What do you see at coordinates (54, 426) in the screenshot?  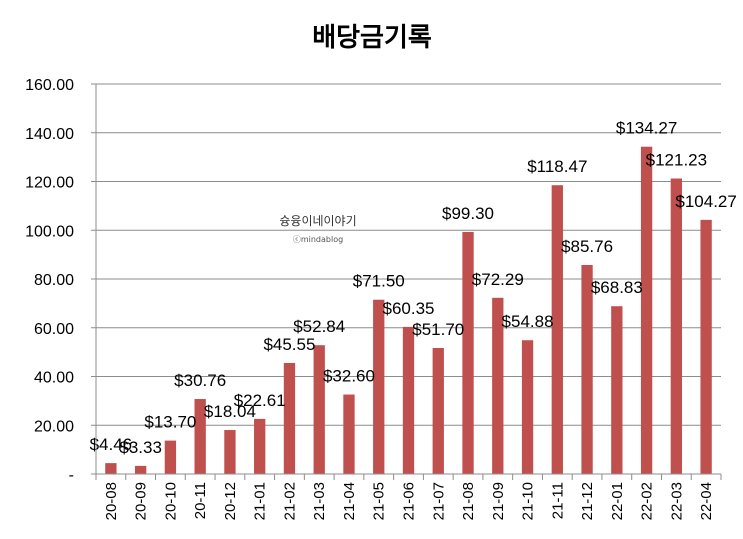 I see `y-tick-label: 20.00` at bounding box center [54, 426].